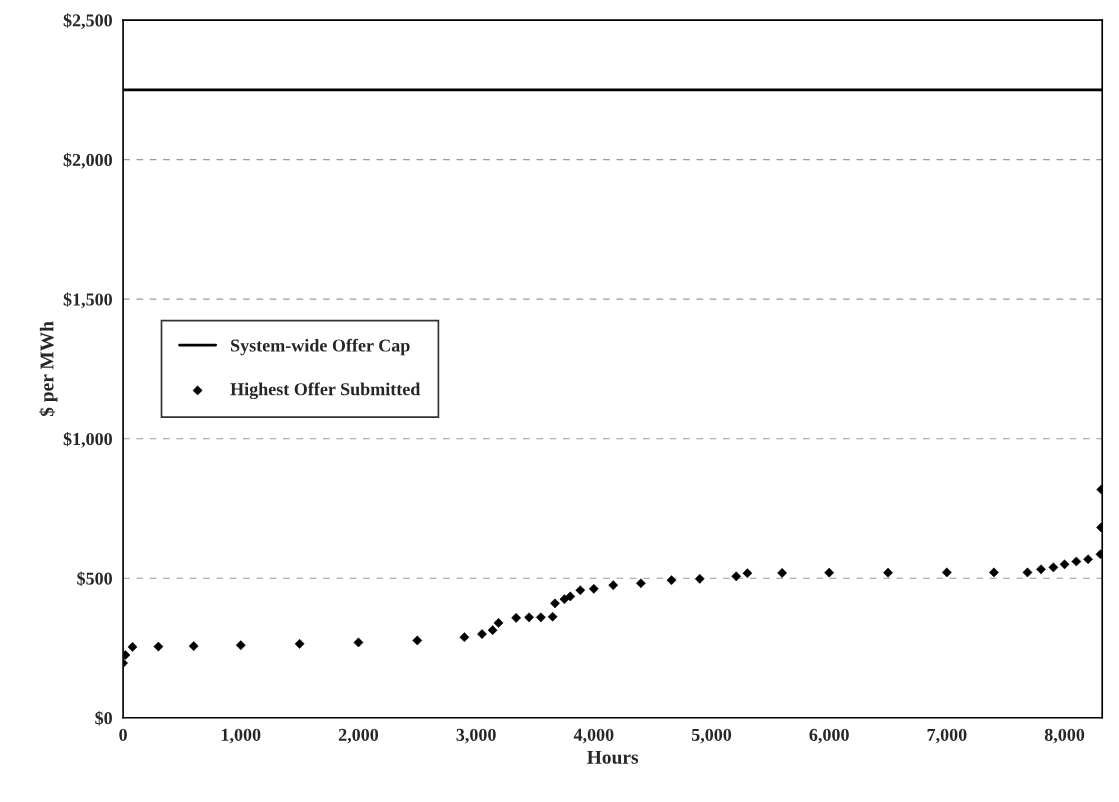 The width and height of the screenshot is (1119, 802). What do you see at coordinates (1064, 736) in the screenshot?
I see `x-tick-label: 8,000` at bounding box center [1064, 736].